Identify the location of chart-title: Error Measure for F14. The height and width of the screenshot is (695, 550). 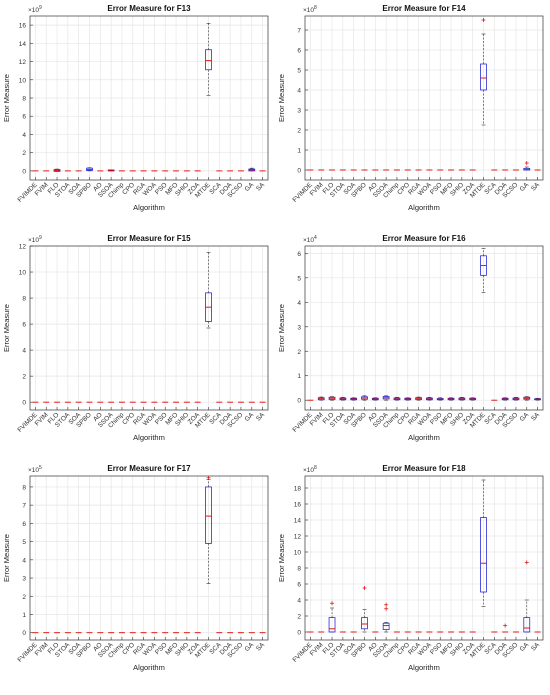
(424, 8).